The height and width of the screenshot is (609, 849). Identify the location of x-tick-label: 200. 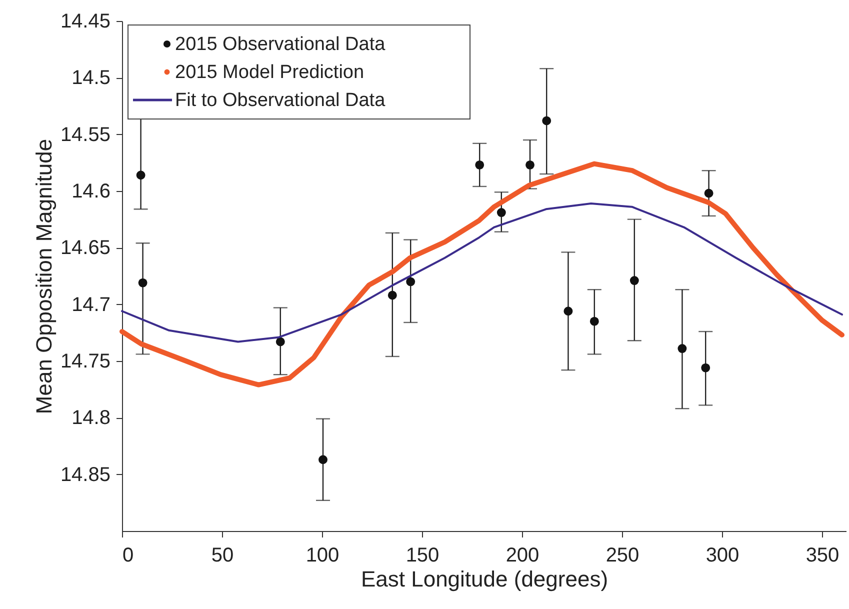
(523, 555).